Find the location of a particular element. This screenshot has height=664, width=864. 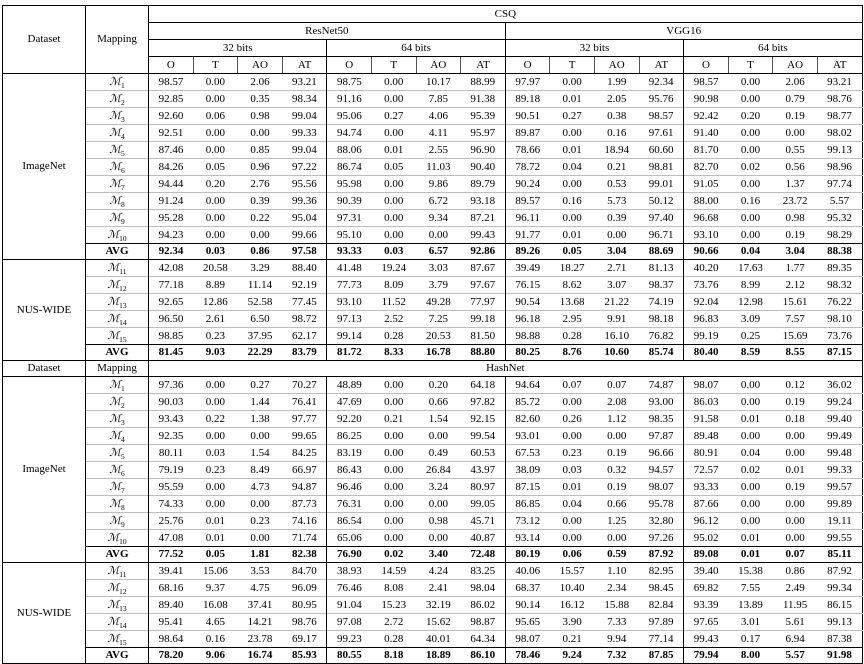

value-cell: 5.73 is located at coordinates (617, 201).